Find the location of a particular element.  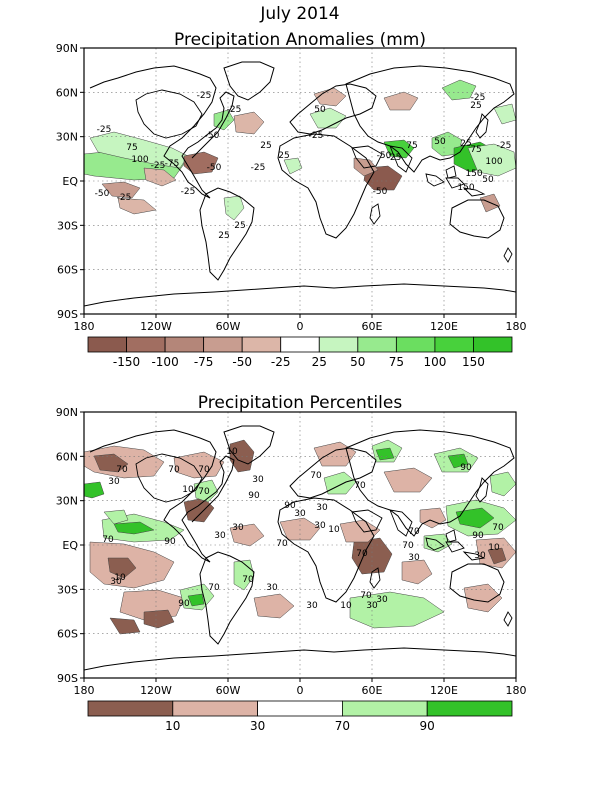

legend-label: 30 is located at coordinates (257, 726).